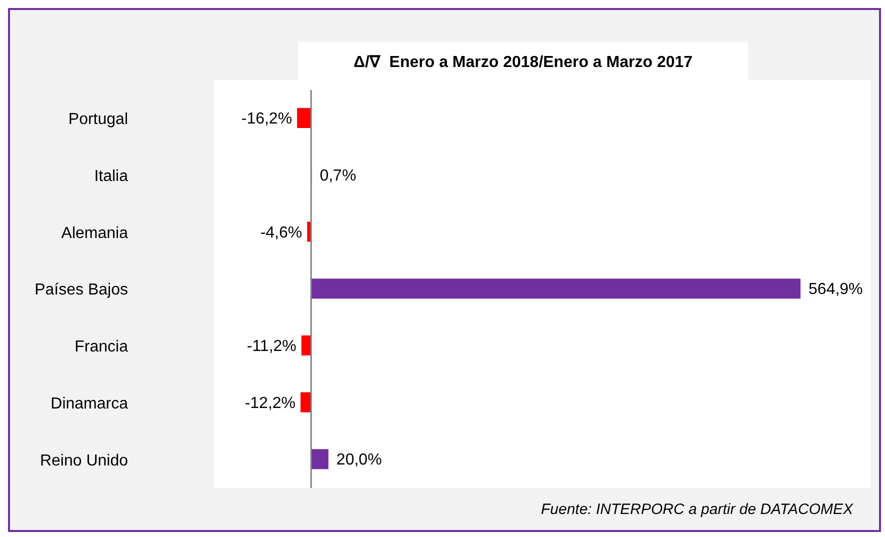 The width and height of the screenshot is (885, 537). What do you see at coordinates (89, 403) in the screenshot?
I see `y-tick-label: Dinamarca` at bounding box center [89, 403].